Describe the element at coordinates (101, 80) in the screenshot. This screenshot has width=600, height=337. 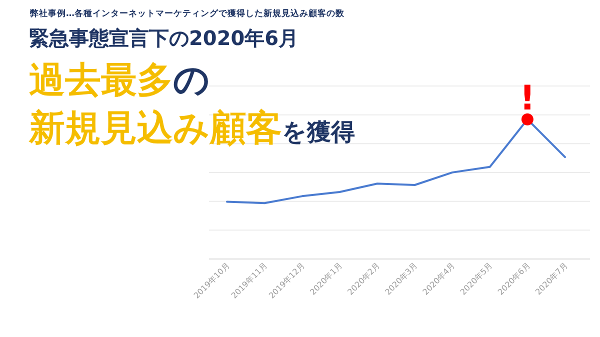
I see `text: 過去最多` at that location.